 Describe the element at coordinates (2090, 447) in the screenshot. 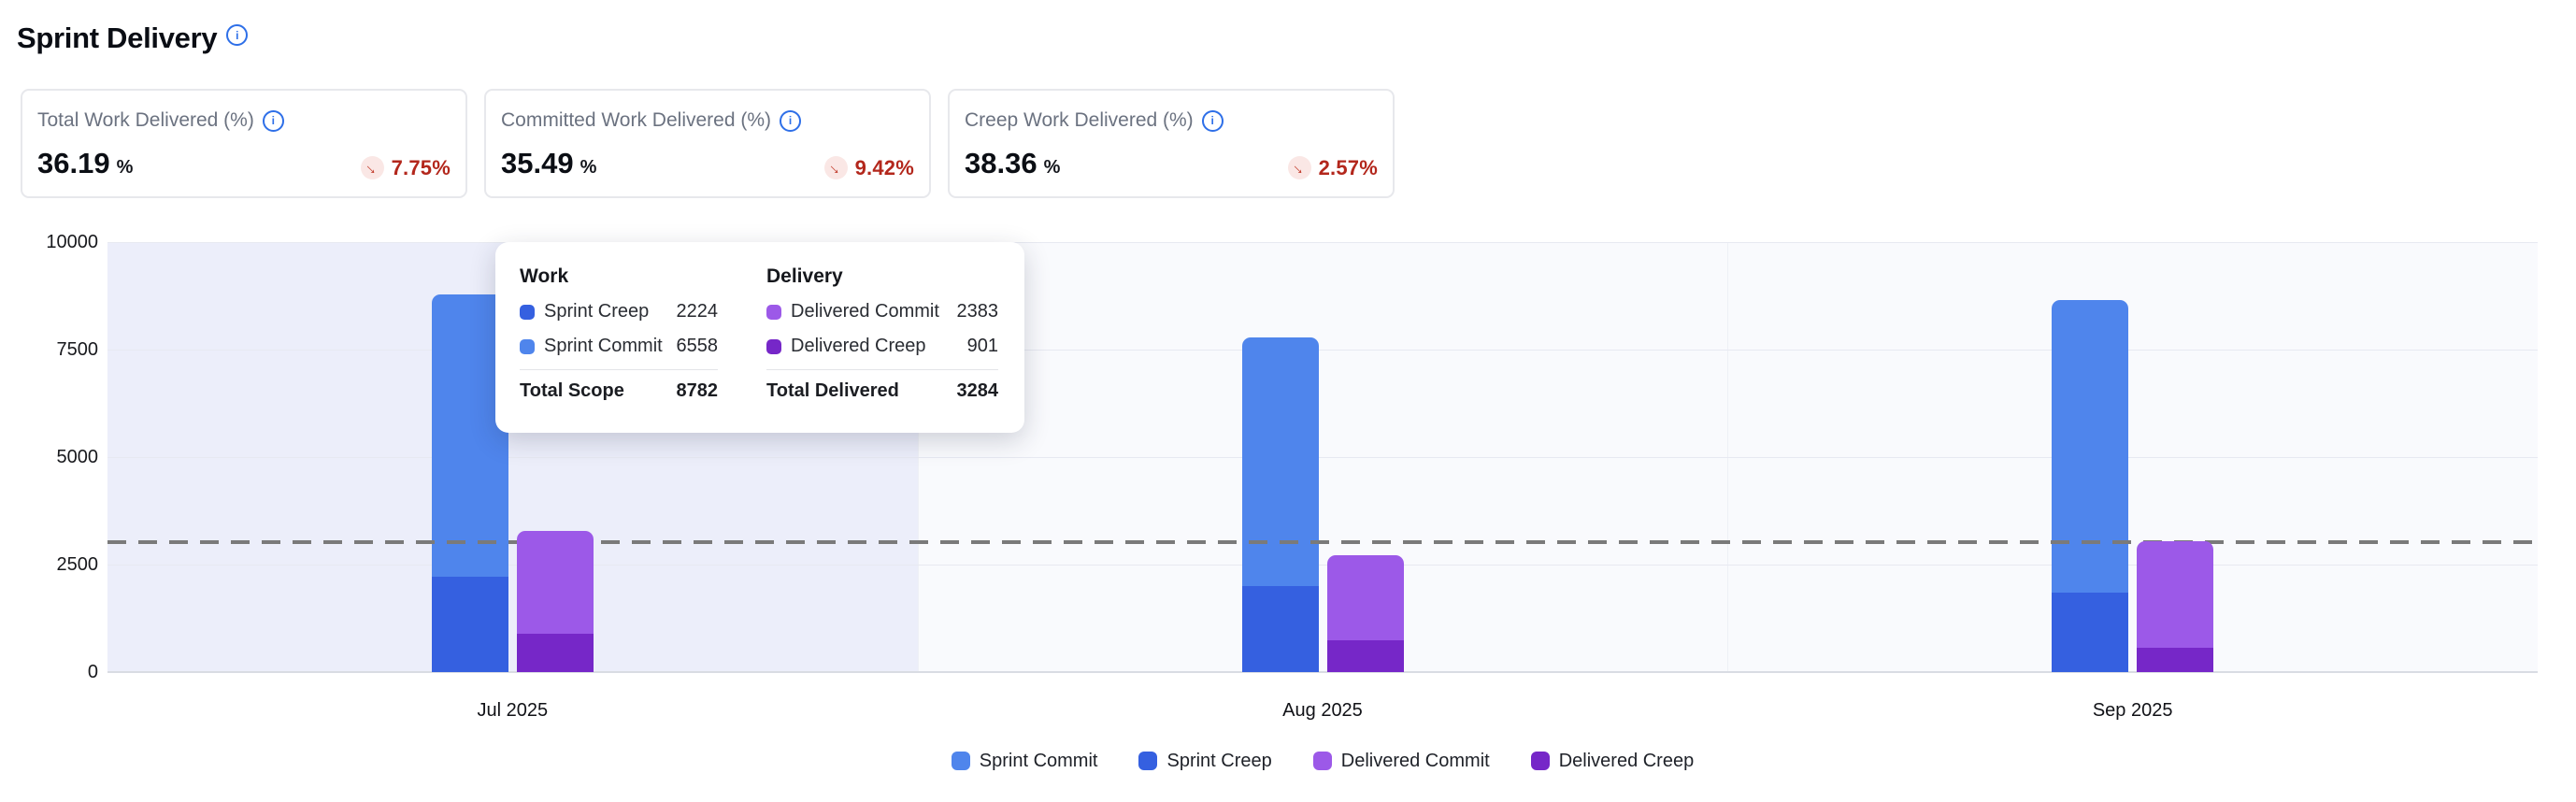

I see `bar-sep-2025-sprint-commit` at that location.